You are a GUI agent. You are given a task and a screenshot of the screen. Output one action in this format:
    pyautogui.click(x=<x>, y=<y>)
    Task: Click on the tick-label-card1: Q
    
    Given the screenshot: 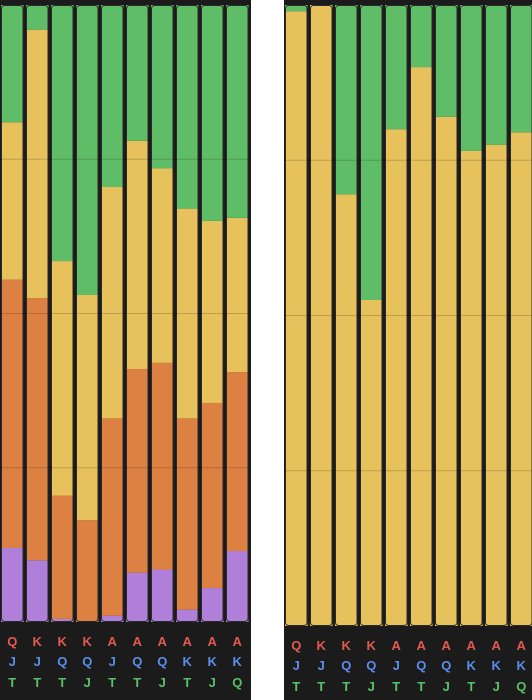 What is the action you would take?
    pyautogui.click(x=12, y=641)
    